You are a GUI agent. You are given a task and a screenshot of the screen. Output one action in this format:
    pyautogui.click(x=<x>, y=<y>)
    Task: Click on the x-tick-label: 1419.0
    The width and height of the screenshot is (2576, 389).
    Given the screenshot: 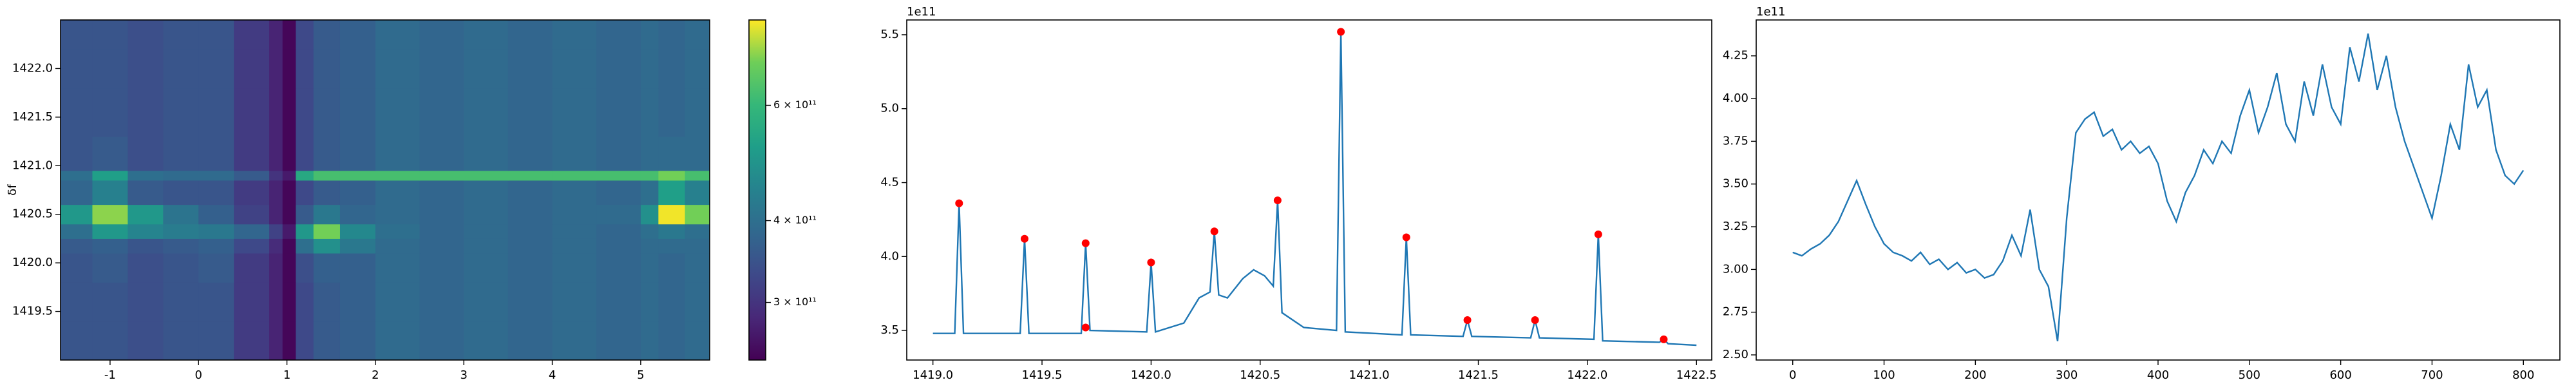 What is the action you would take?
    pyautogui.click(x=933, y=375)
    